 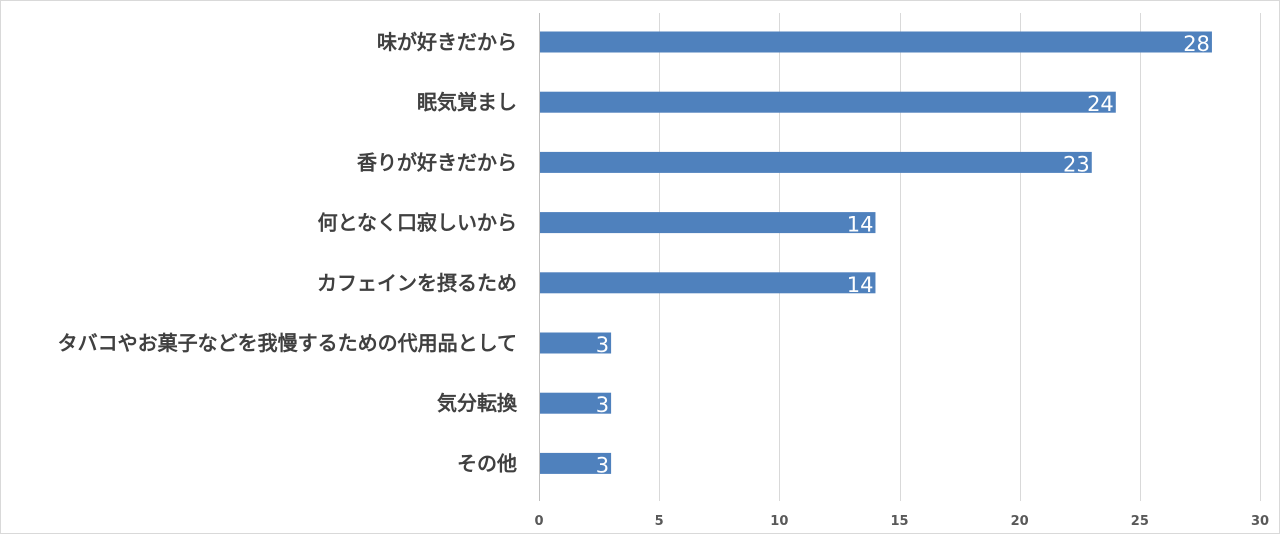 I want to click on category-label: 香りが好きだから, so click(x=437, y=162).